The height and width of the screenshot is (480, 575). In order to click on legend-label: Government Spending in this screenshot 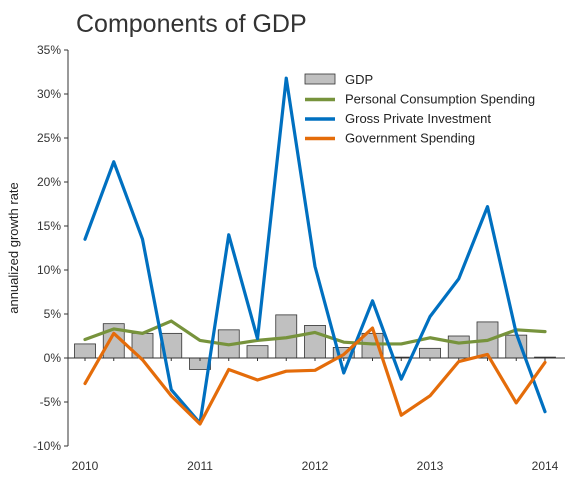, I will do `click(410, 138)`.